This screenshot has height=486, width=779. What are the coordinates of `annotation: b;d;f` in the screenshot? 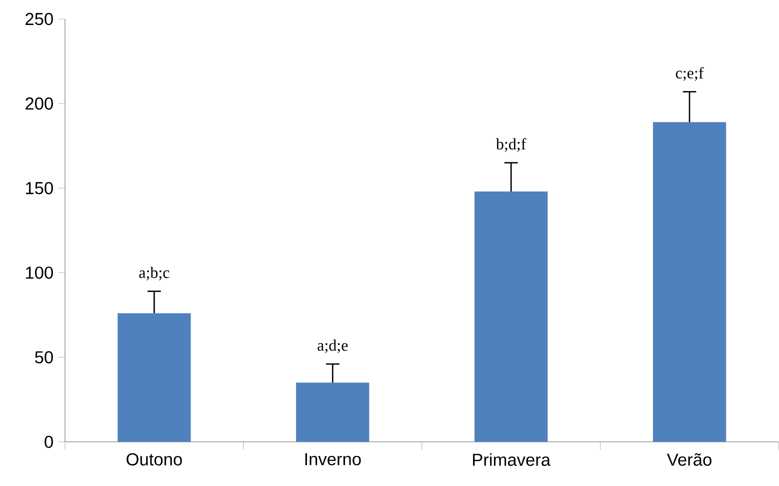 It's located at (511, 145).